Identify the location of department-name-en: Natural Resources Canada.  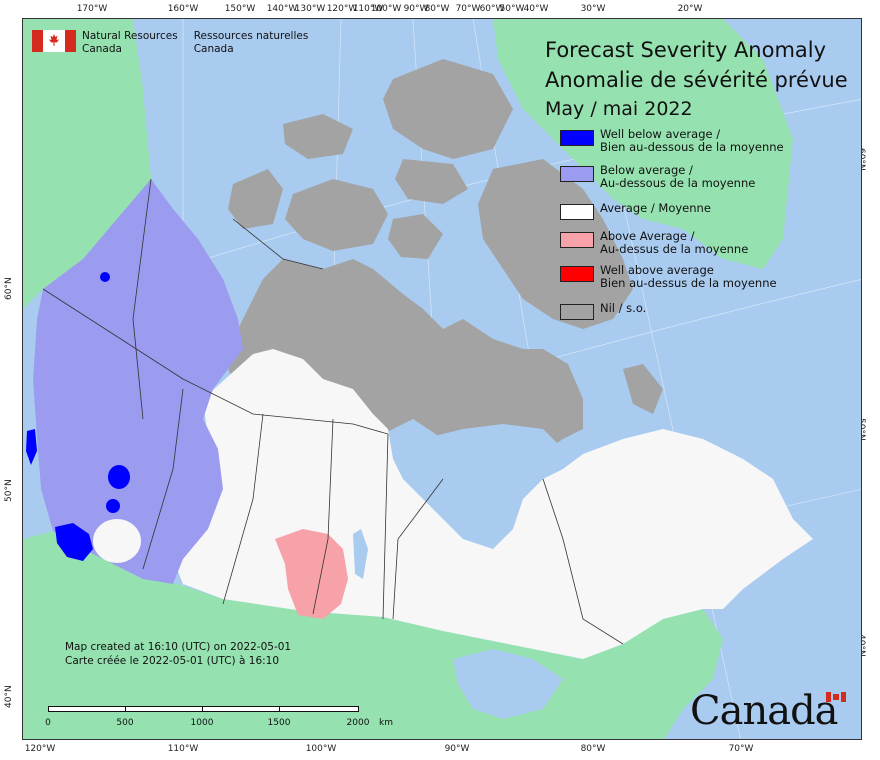
(130, 43).